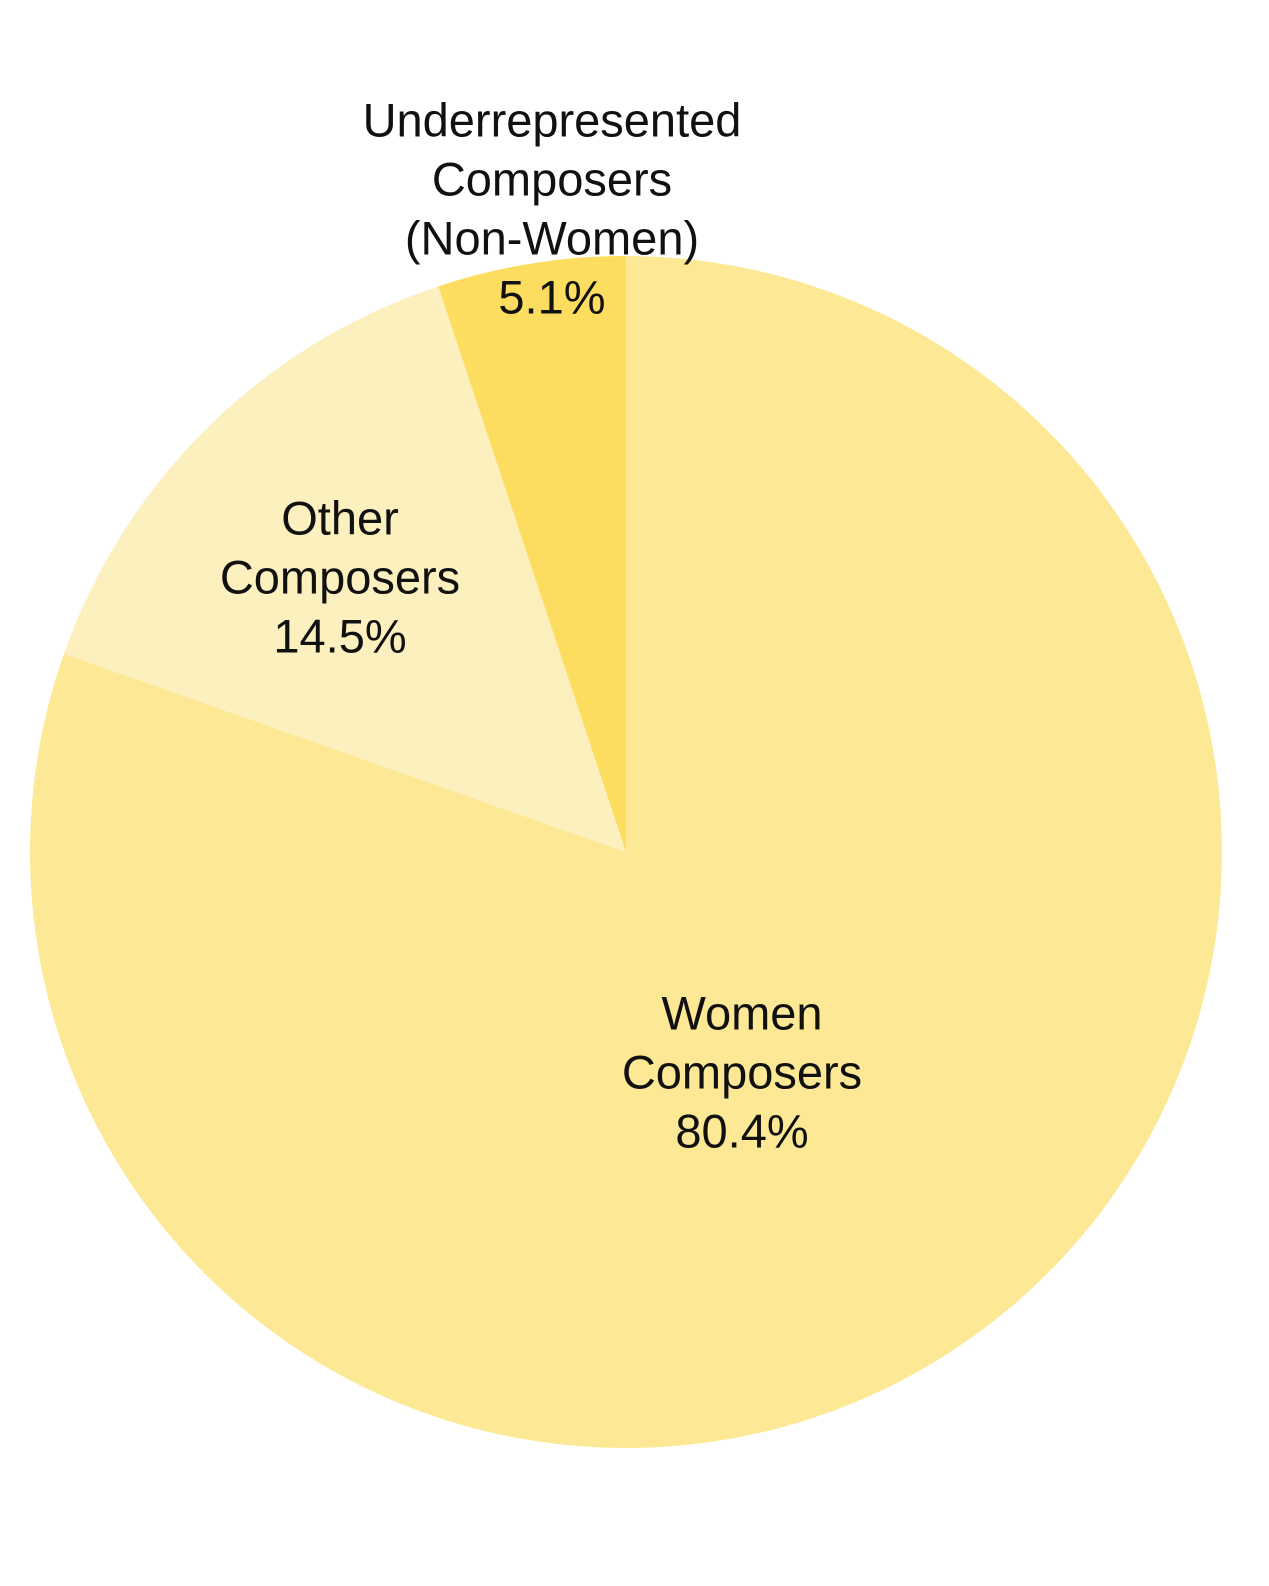 The height and width of the screenshot is (1586, 1269). What do you see at coordinates (339, 635) in the screenshot?
I see `value-label: 14.5%` at bounding box center [339, 635].